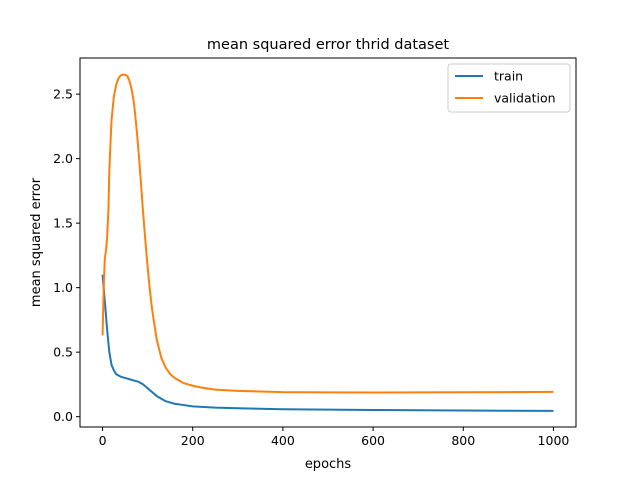 The height and width of the screenshot is (484, 640). I want to click on y-tick-label: 0.5, so click(63, 352).